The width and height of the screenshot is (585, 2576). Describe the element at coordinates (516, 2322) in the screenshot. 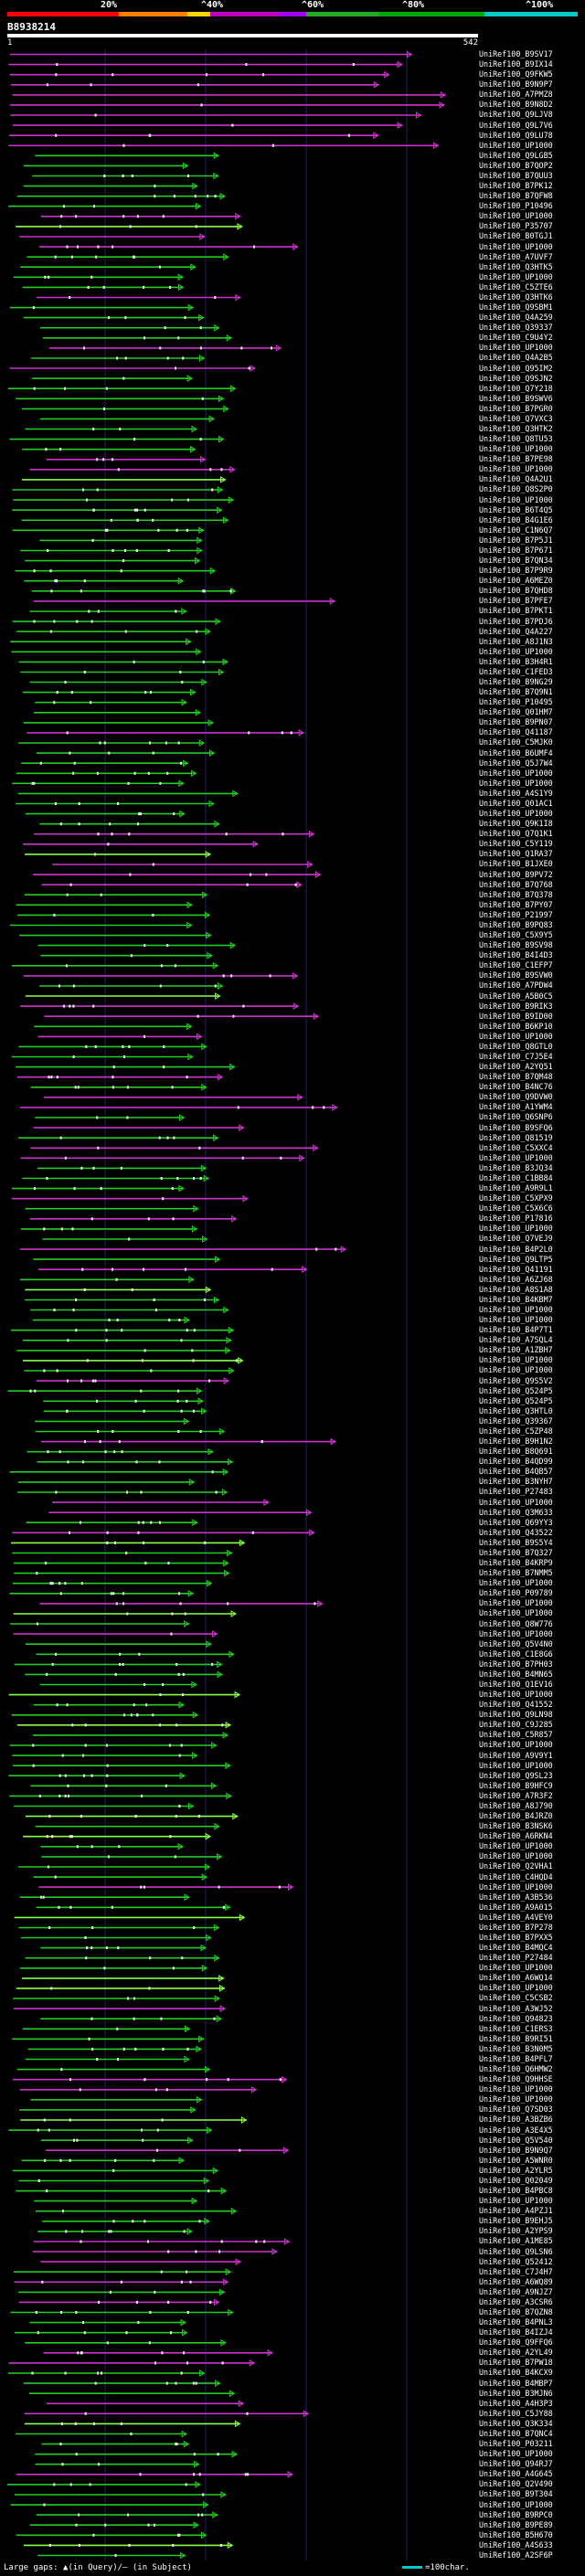

I see `hit-label: UniRef100_B4PNL3` at that location.